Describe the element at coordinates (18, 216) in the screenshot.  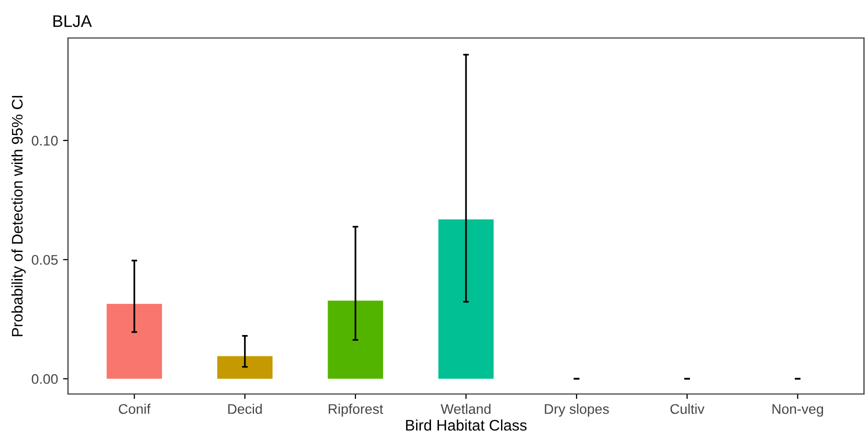
I see `y-axis-title: Probability of Detection with 95% CI` at that location.